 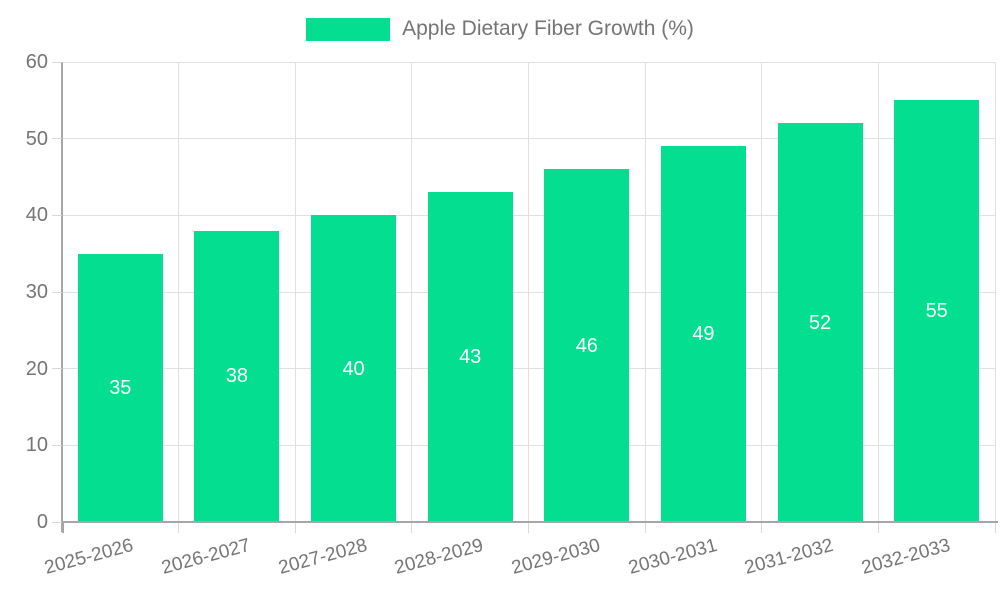 What do you see at coordinates (36, 62) in the screenshot?
I see `y-axis-label: 60` at bounding box center [36, 62].